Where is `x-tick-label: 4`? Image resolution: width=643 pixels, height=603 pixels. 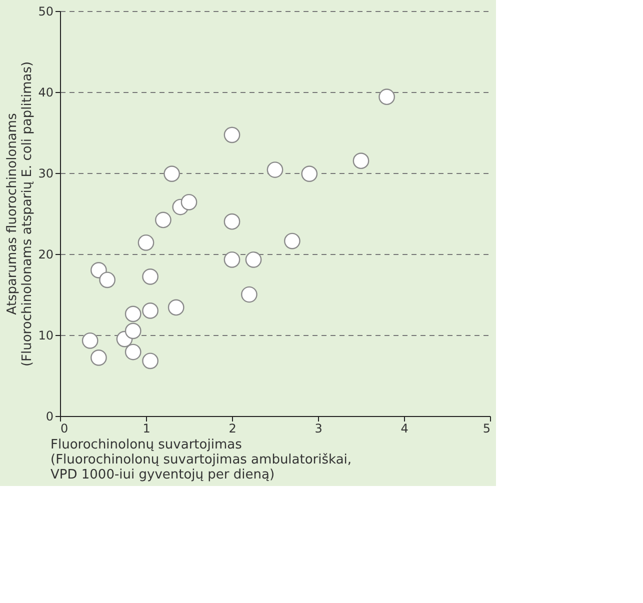
x-tick-label: 4 is located at coordinates (404, 429).